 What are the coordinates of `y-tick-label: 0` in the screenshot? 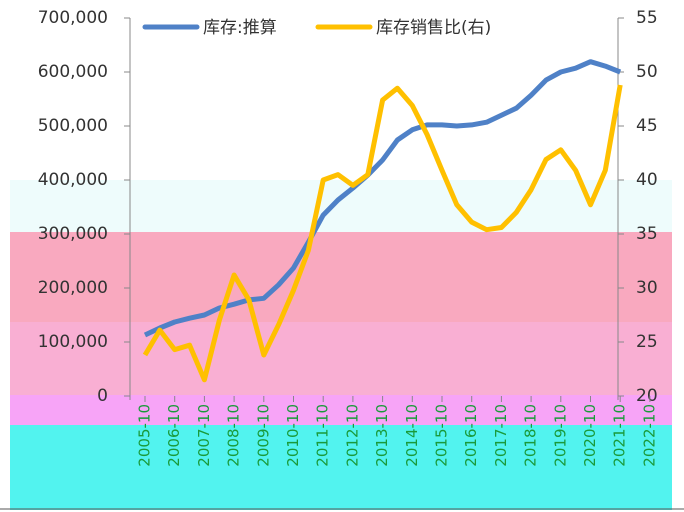 It's located at (102, 396).